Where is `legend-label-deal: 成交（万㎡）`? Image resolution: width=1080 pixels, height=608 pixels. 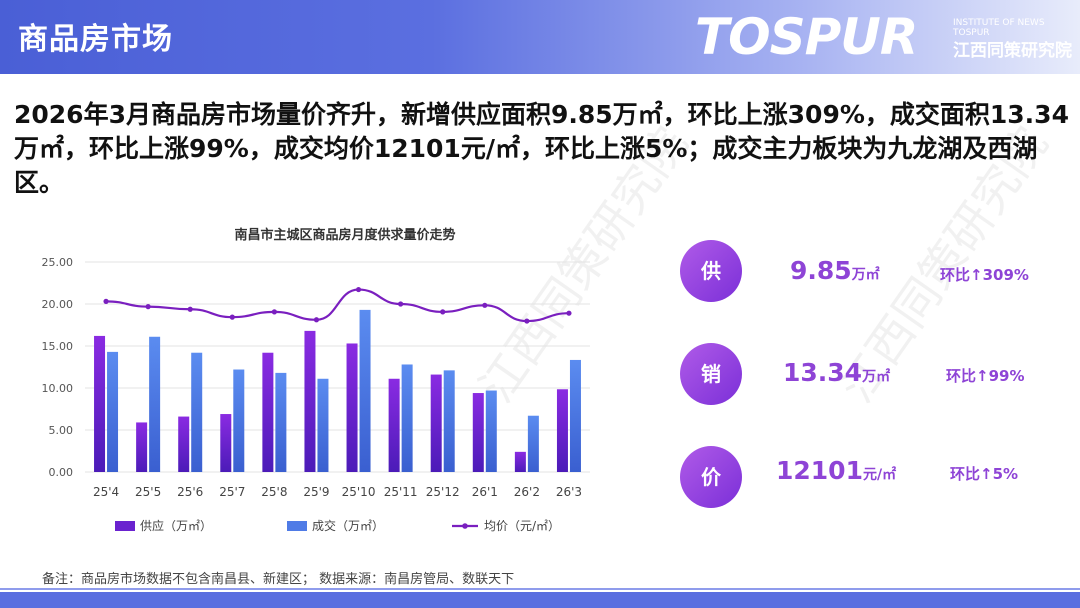 legend-label-deal: 成交（万㎡） is located at coordinates (348, 525).